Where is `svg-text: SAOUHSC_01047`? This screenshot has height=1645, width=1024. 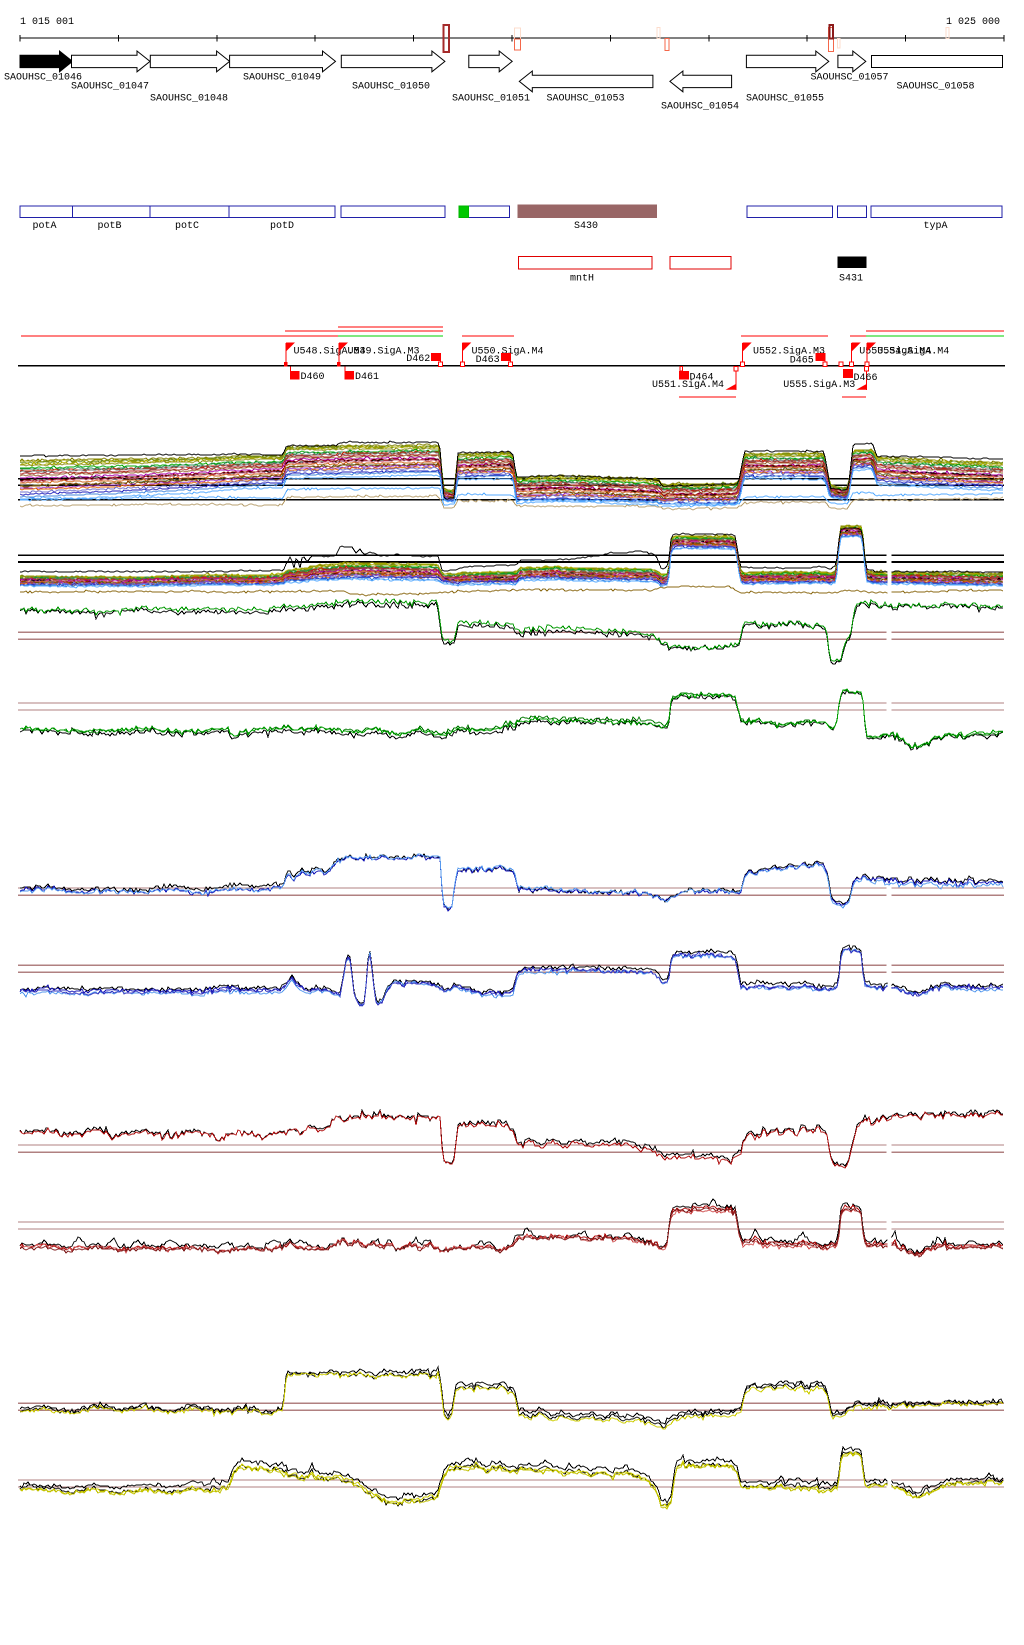
svg-text: SAOUHSC_01047 is located at coordinates (110, 87).